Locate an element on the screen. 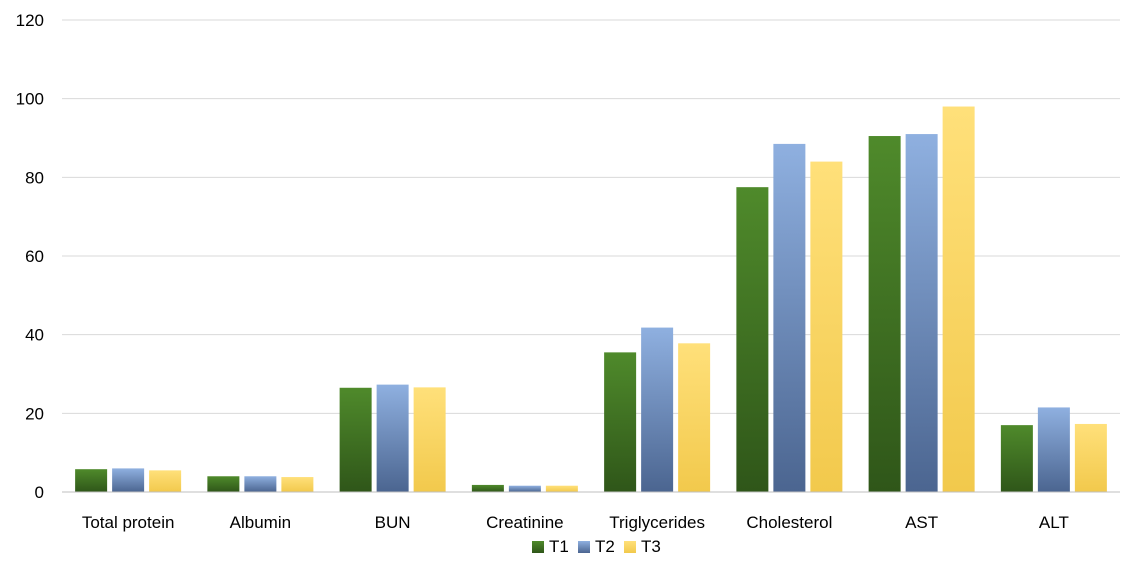 Image resolution: width=1124 pixels, height=571 pixels. y-tick-label: 100 is located at coordinates (30, 99).